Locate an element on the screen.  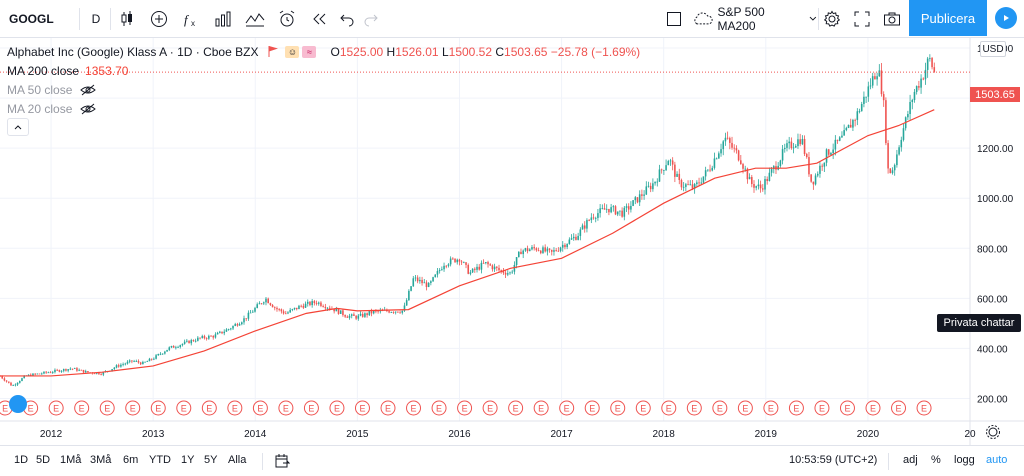
financials-button is located at coordinates (223, 19).